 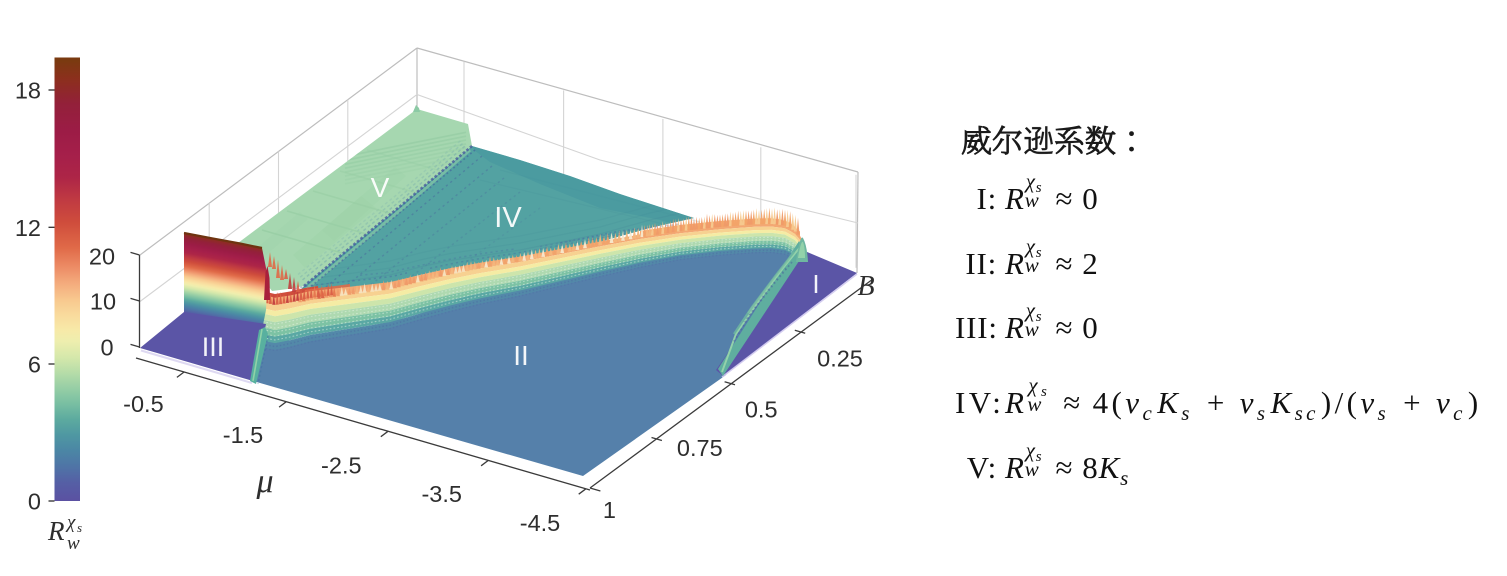 I want to click on svg-text: 0.75, so click(x=700, y=448).